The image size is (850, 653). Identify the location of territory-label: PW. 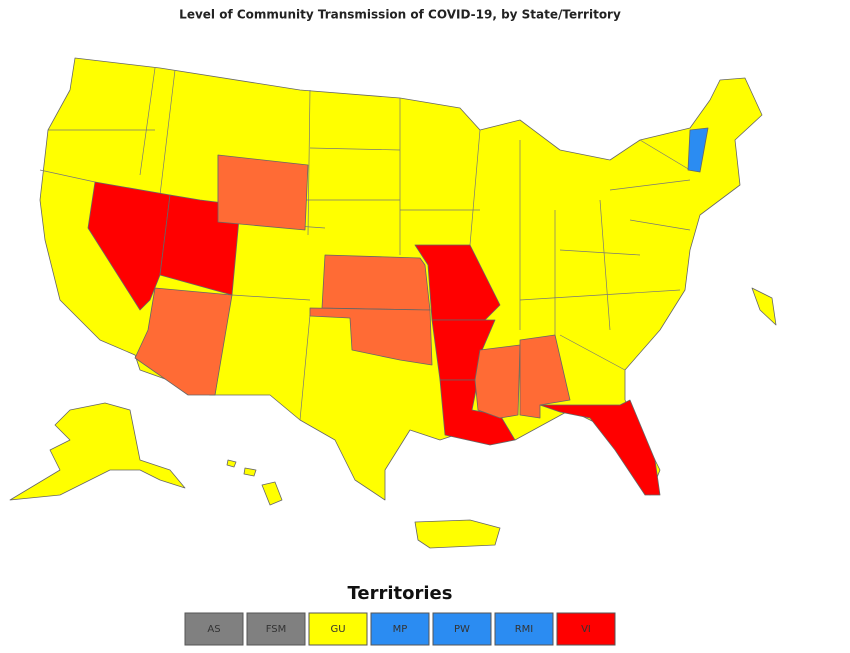
(462, 629).